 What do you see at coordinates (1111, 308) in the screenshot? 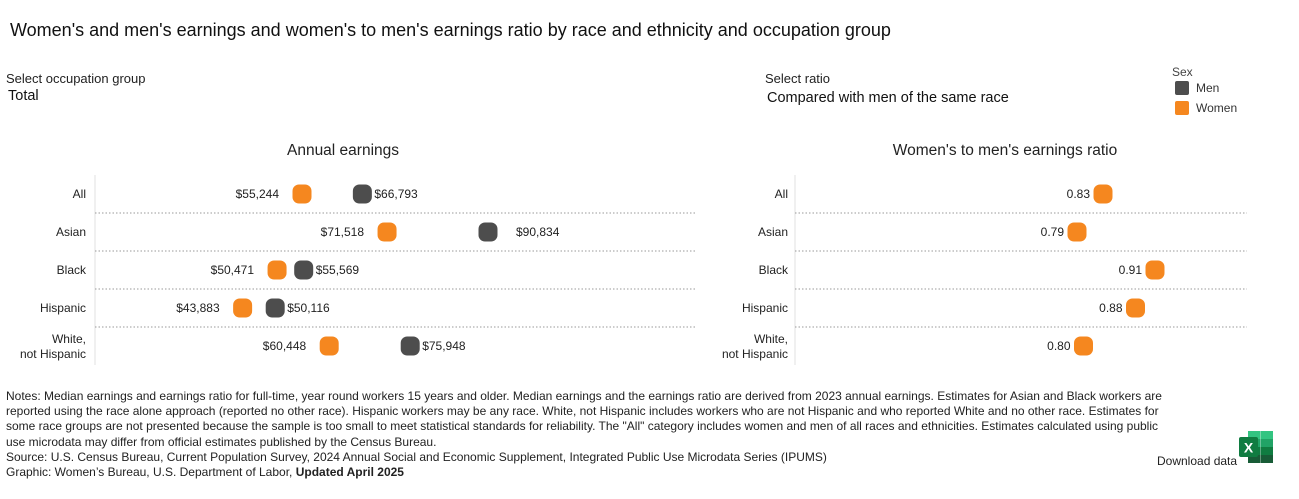
I see `ratio-label-hispanic: 0.88` at bounding box center [1111, 308].